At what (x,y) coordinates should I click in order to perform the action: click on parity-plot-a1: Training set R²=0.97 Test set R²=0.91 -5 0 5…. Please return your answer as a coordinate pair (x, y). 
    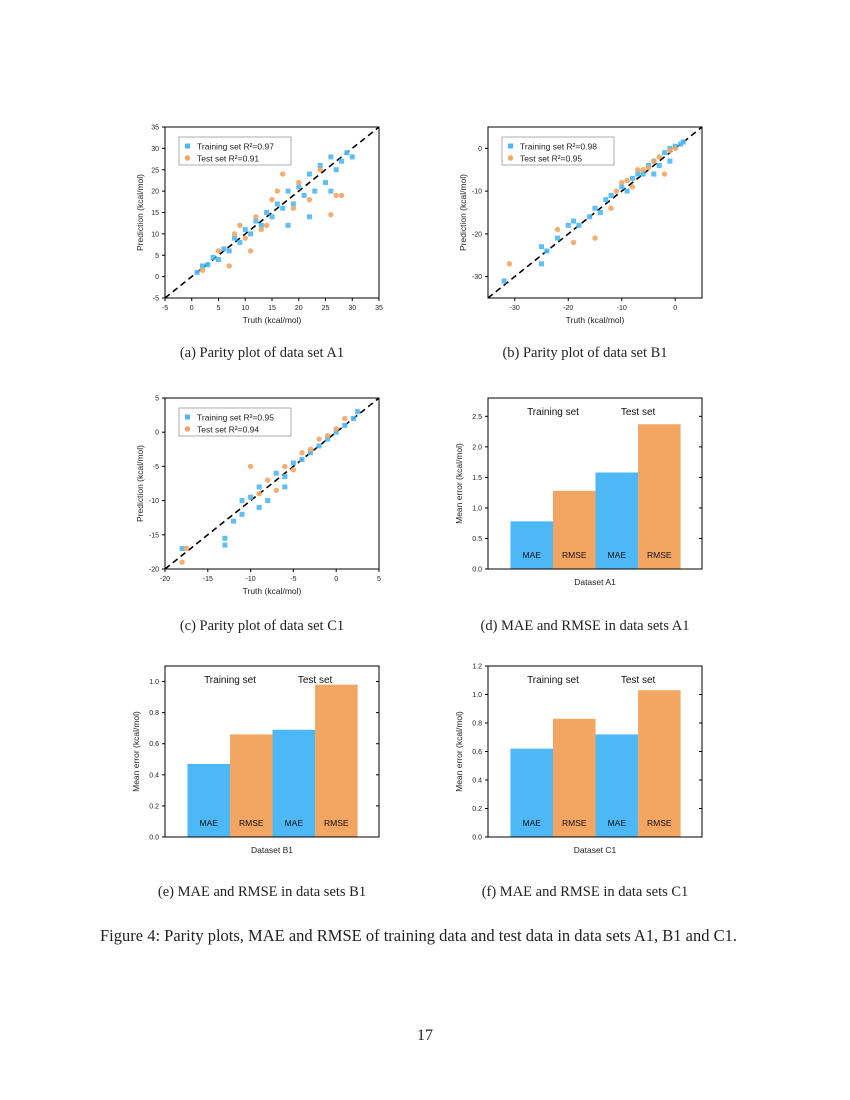
    Looking at the image, I should click on (259, 225).